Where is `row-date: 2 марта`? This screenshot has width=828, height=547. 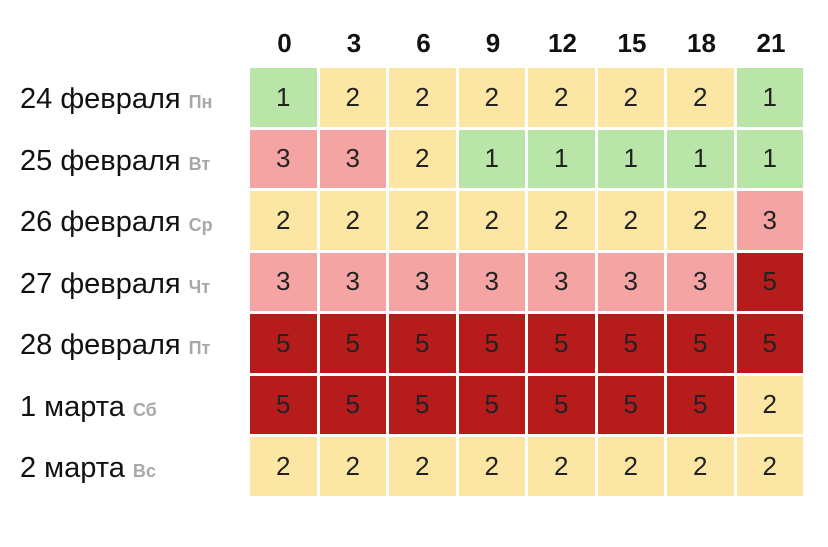
row-date: 2 марта is located at coordinates (72, 468).